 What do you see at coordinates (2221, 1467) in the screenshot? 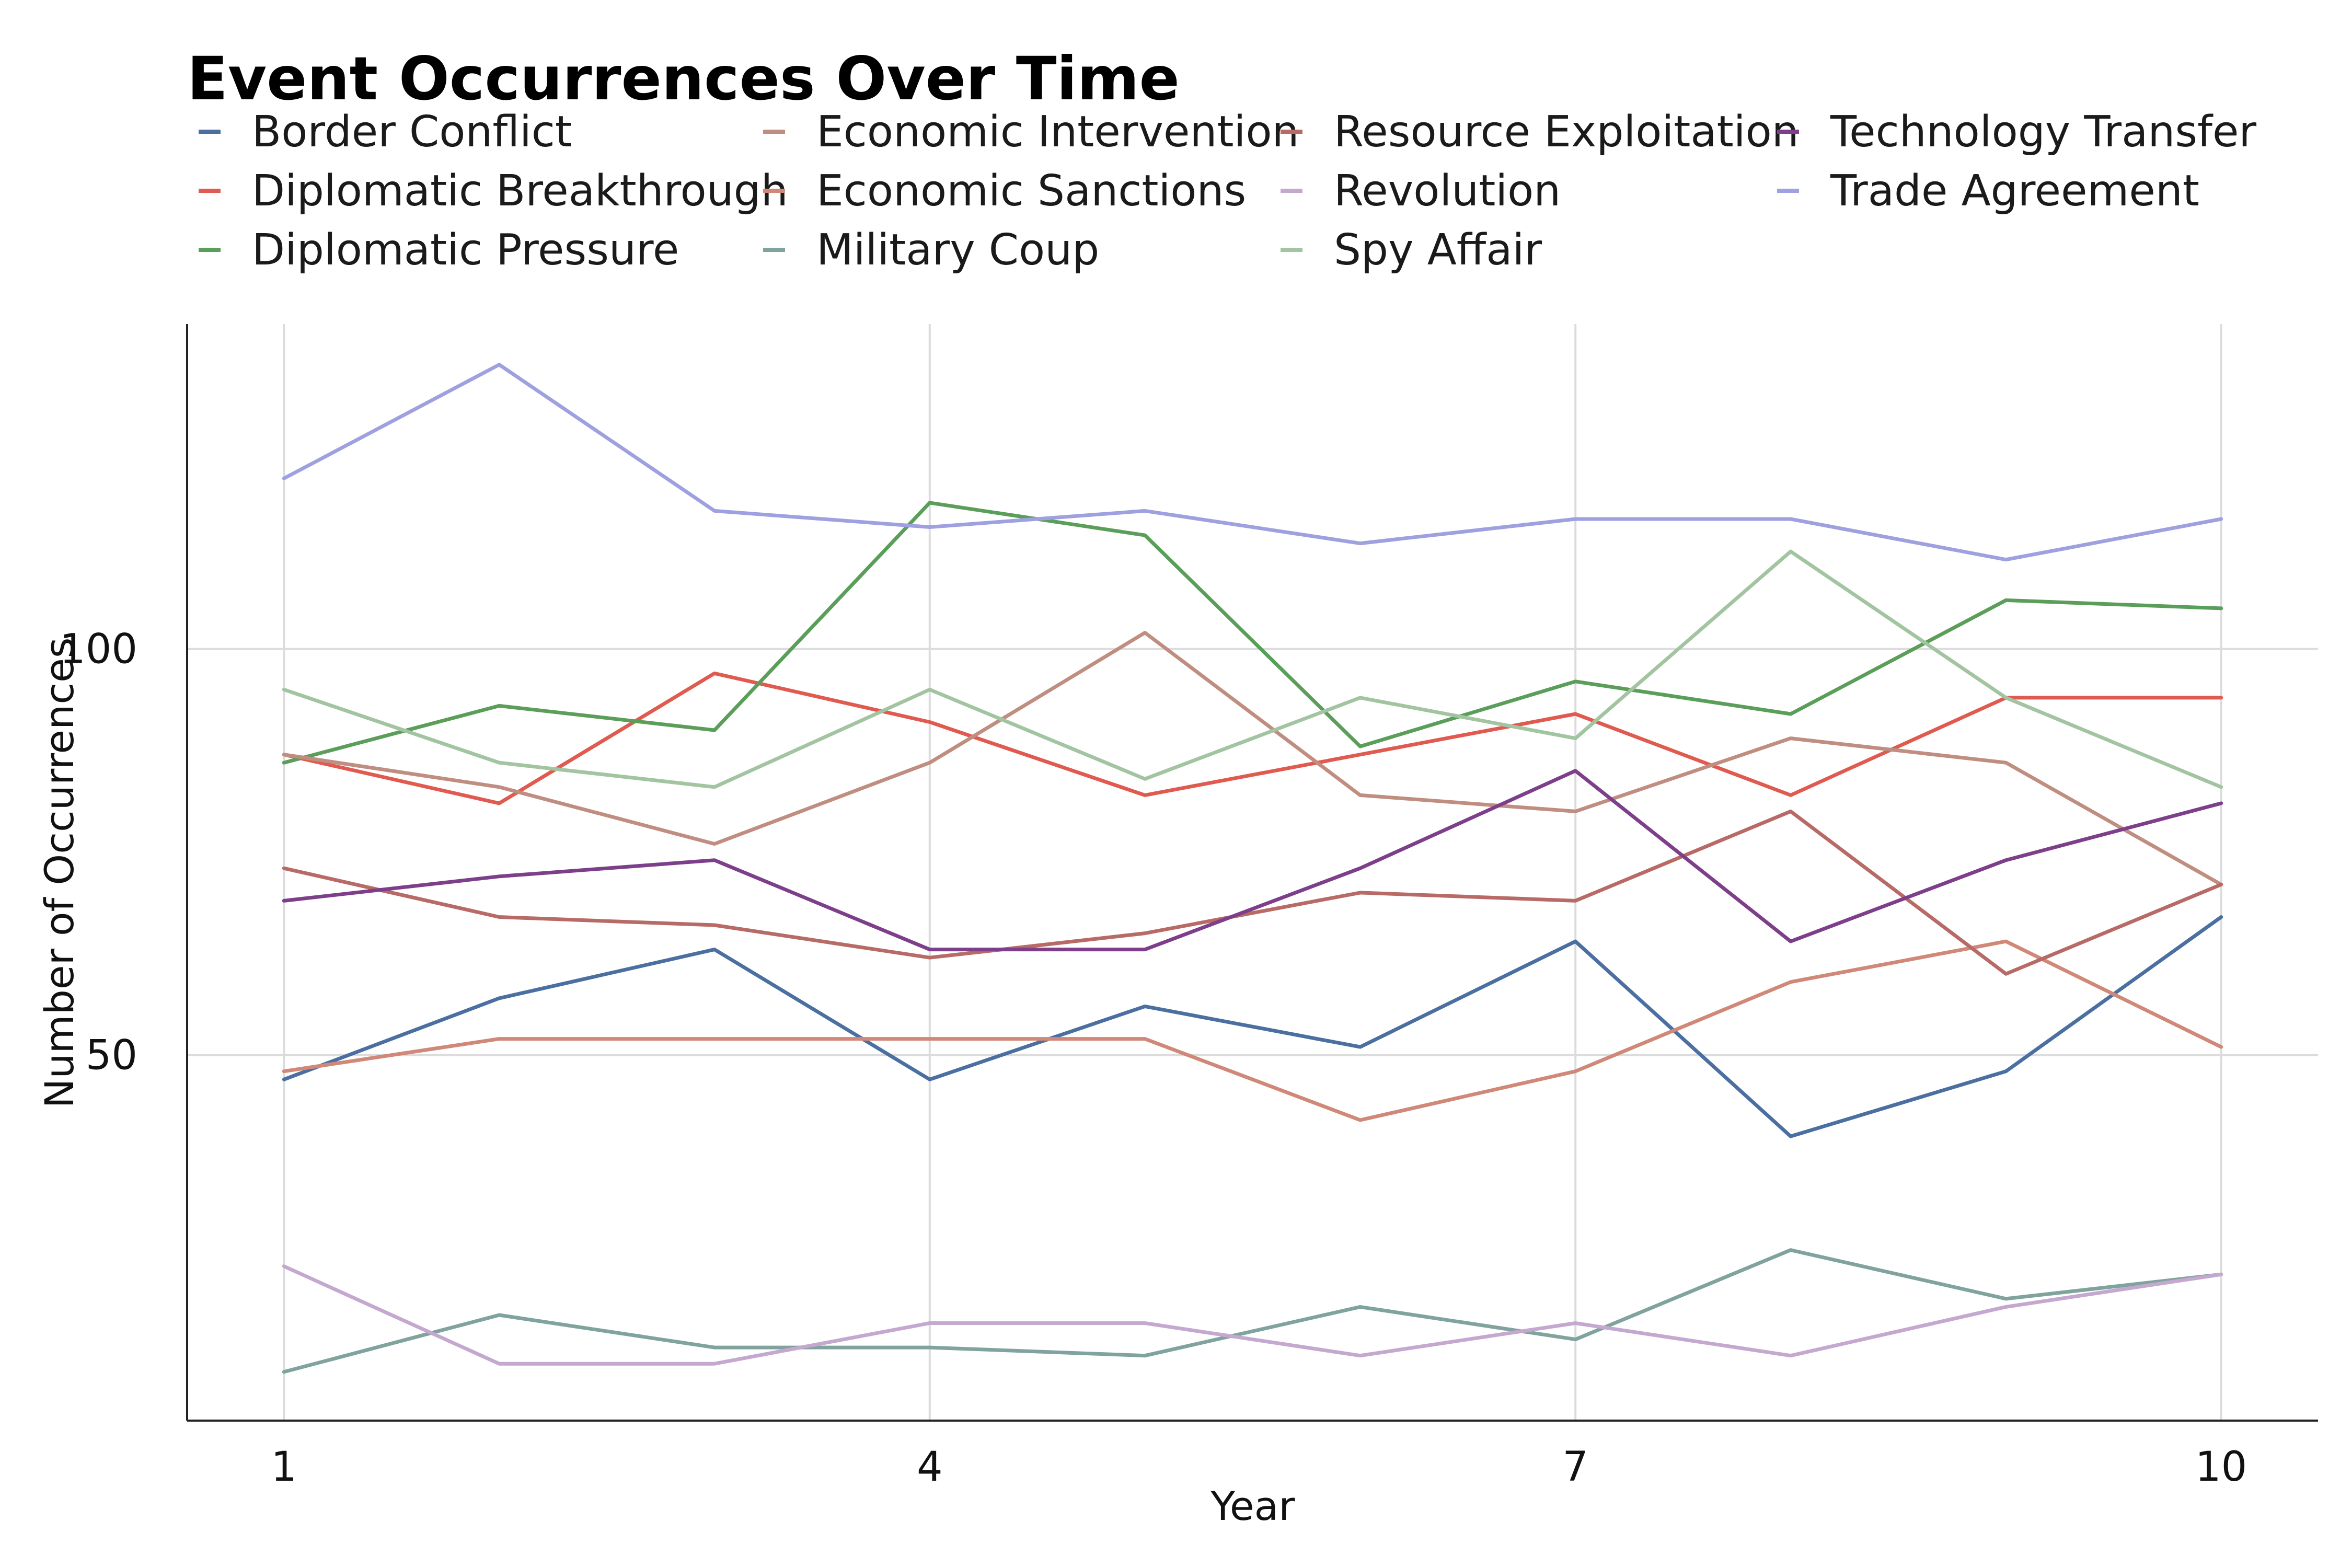
I see `x-tick-label: 10` at bounding box center [2221, 1467].